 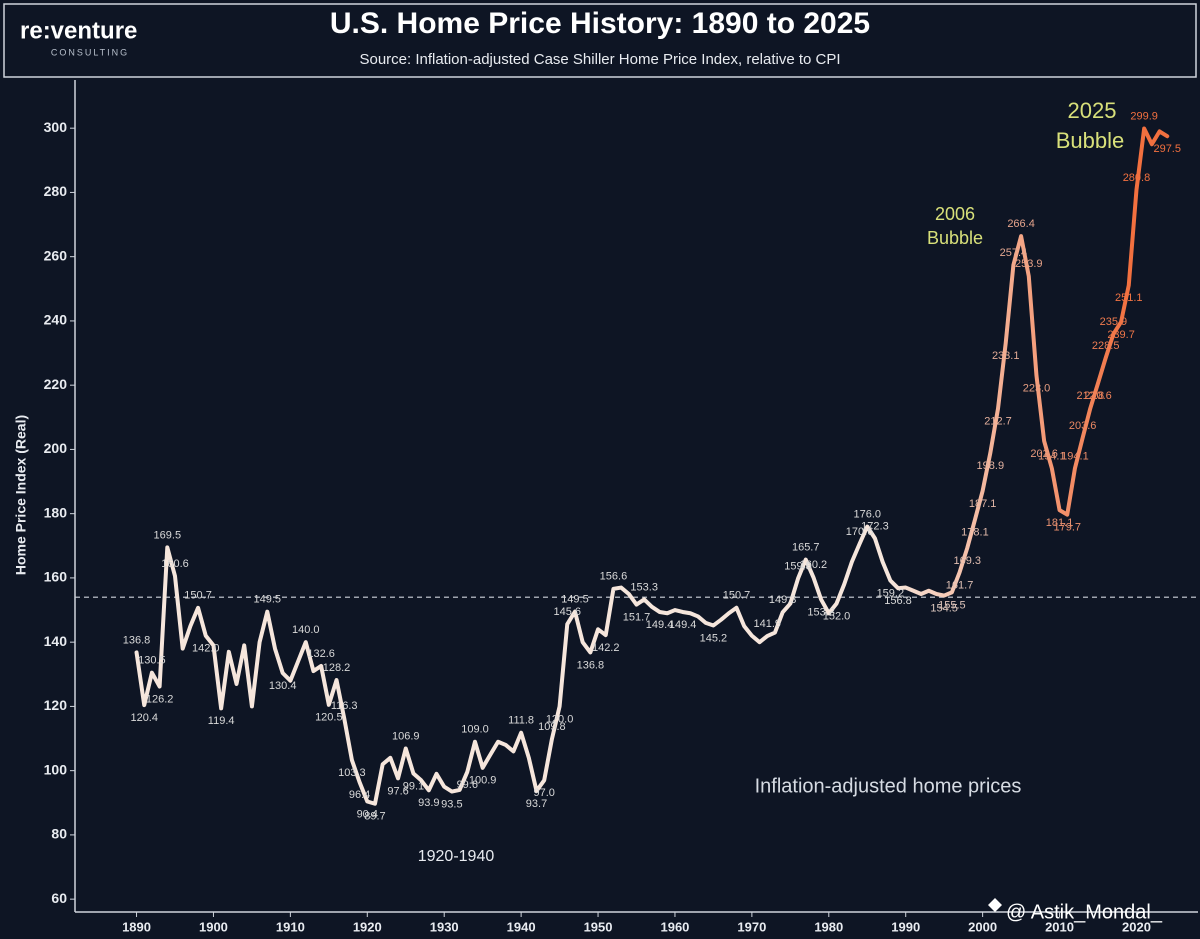 I want to click on y-tick-label: 120, so click(x=56, y=705).